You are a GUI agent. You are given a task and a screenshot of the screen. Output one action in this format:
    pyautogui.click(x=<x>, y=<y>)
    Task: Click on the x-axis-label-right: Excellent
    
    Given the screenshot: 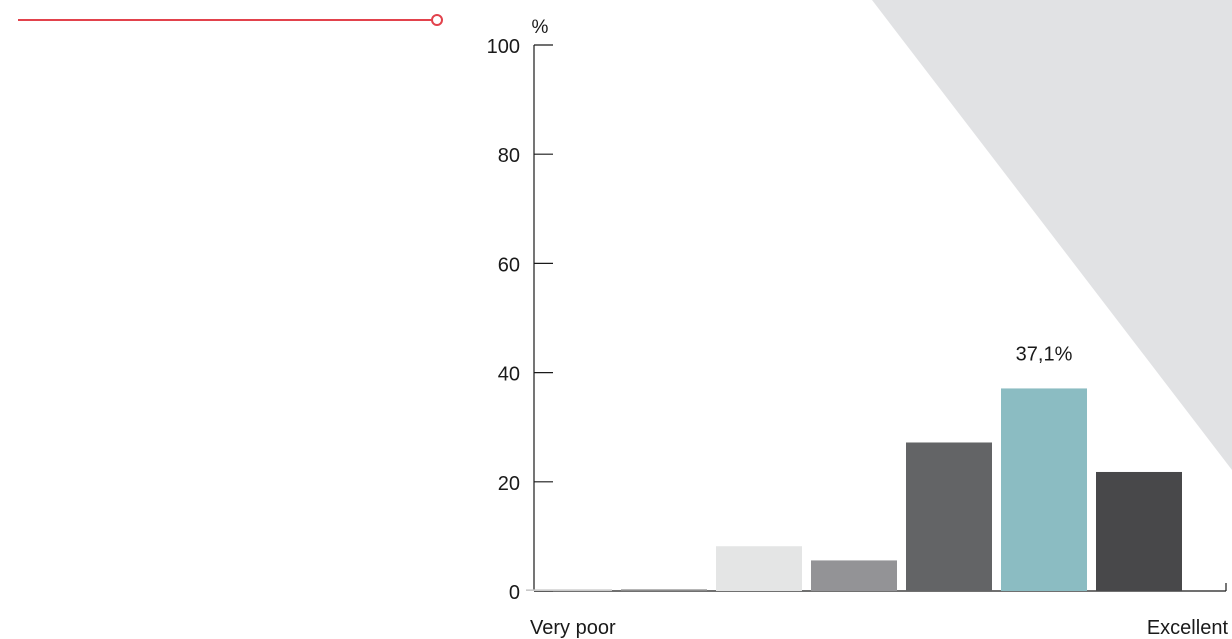 What is the action you would take?
    pyautogui.click(x=1188, y=628)
    